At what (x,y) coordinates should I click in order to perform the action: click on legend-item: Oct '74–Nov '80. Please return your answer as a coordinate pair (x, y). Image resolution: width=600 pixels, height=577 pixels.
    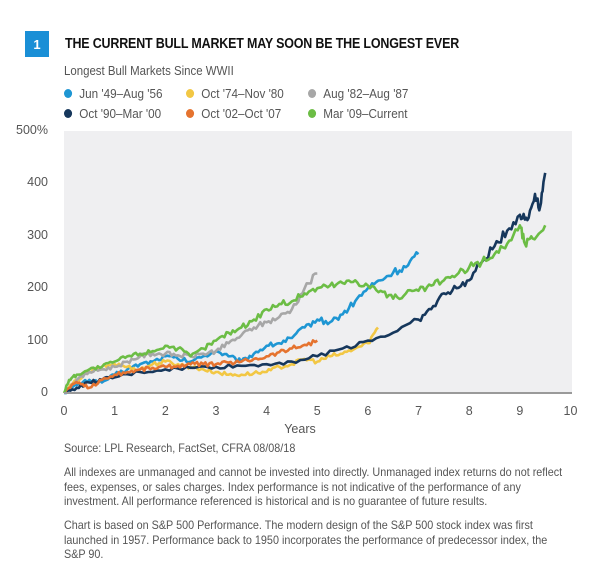
    Looking at the image, I should click on (235, 93).